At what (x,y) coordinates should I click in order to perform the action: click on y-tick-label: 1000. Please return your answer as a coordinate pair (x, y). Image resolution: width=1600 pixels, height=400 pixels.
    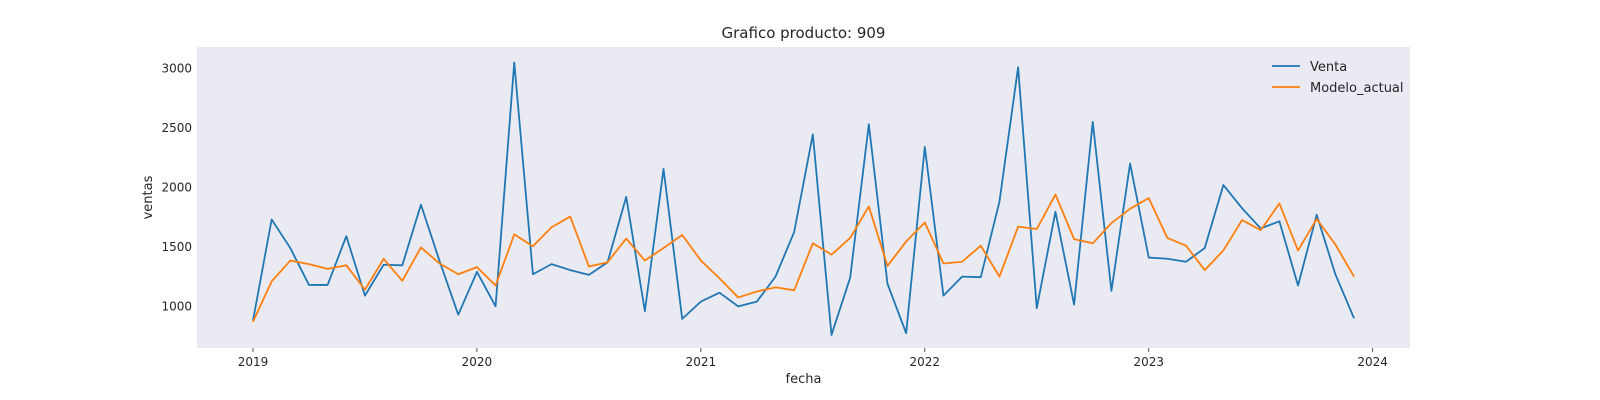
    Looking at the image, I should click on (176, 306).